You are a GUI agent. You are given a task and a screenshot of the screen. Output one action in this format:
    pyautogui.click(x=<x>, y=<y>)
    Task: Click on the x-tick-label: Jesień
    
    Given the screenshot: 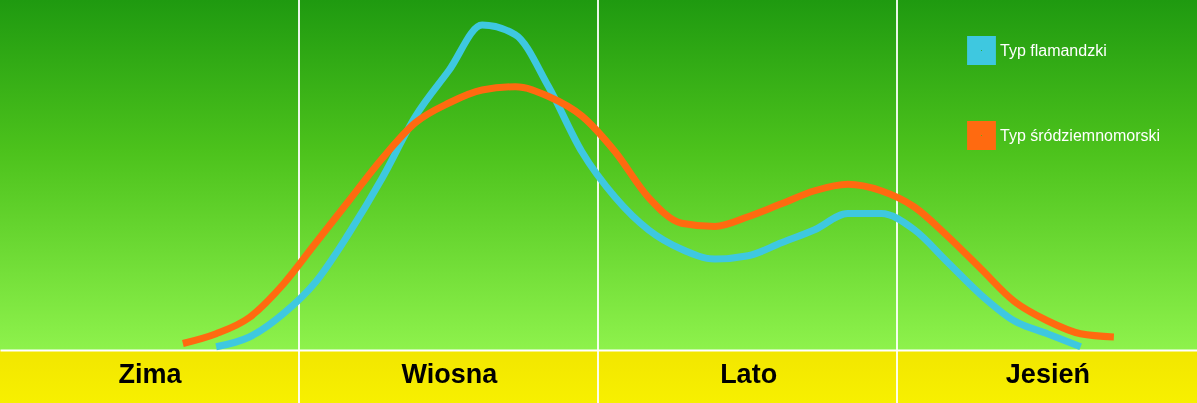 What is the action you would take?
    pyautogui.click(x=1047, y=373)
    